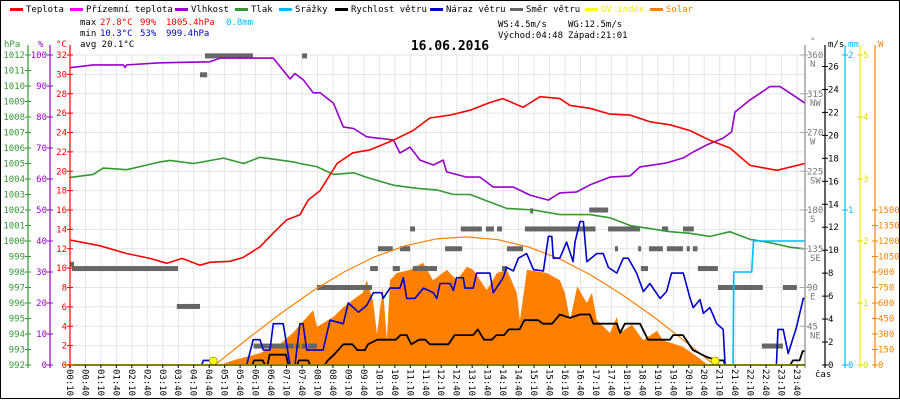 The height and width of the screenshot is (400, 900). Describe the element at coordinates (61, 172) in the screenshot. I see `temperature-tick-label: 20` at that location.